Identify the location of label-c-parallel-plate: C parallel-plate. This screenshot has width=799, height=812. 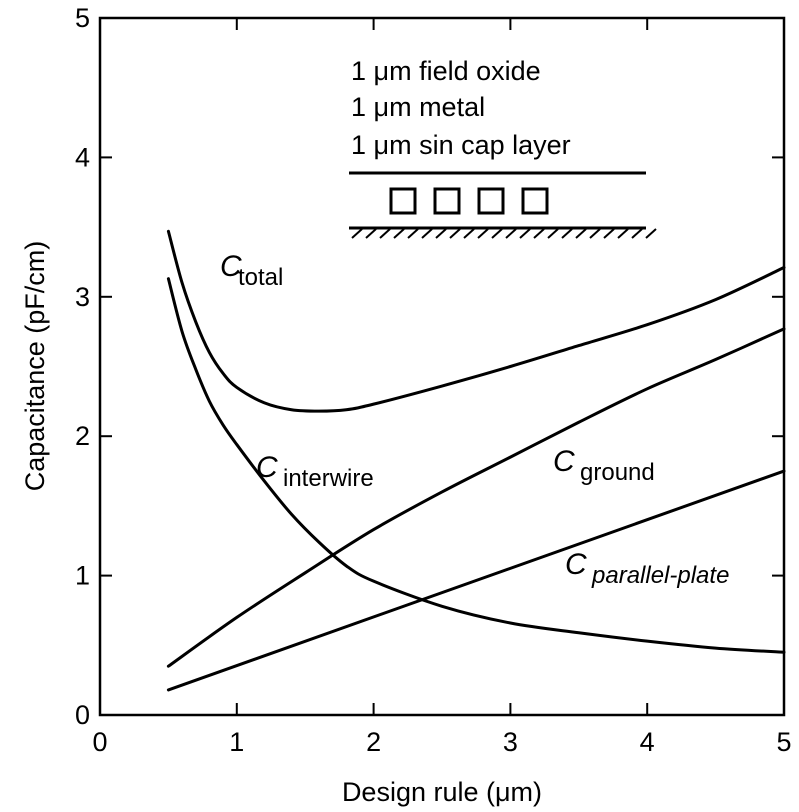
(647, 568).